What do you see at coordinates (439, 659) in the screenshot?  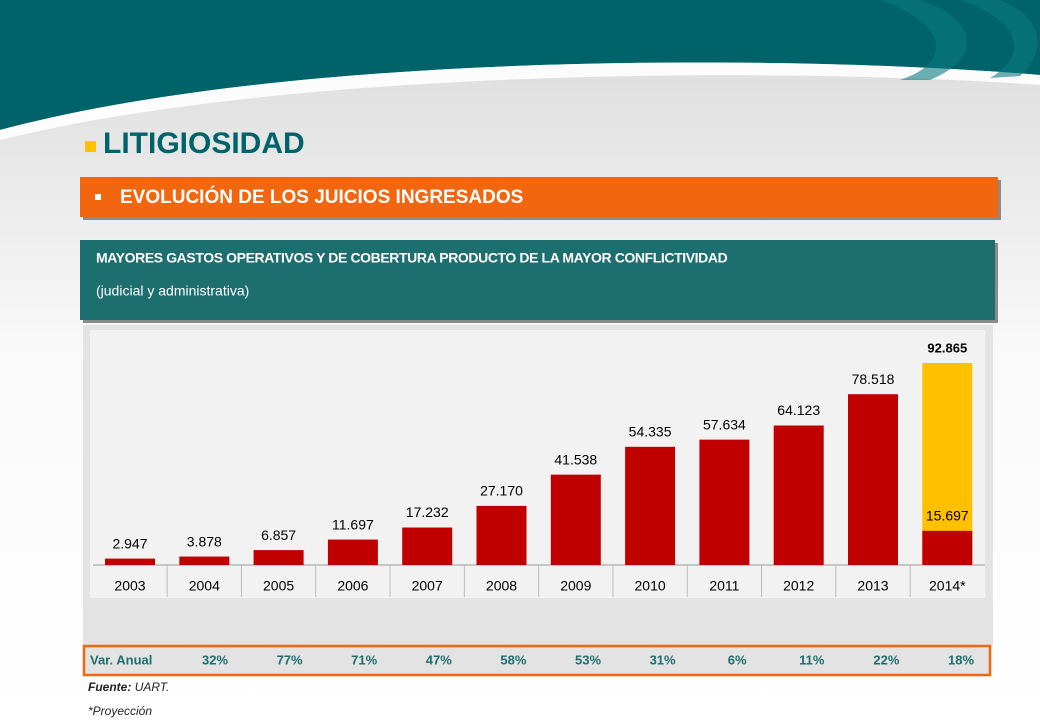 I see `variation-cell: 47%` at bounding box center [439, 659].